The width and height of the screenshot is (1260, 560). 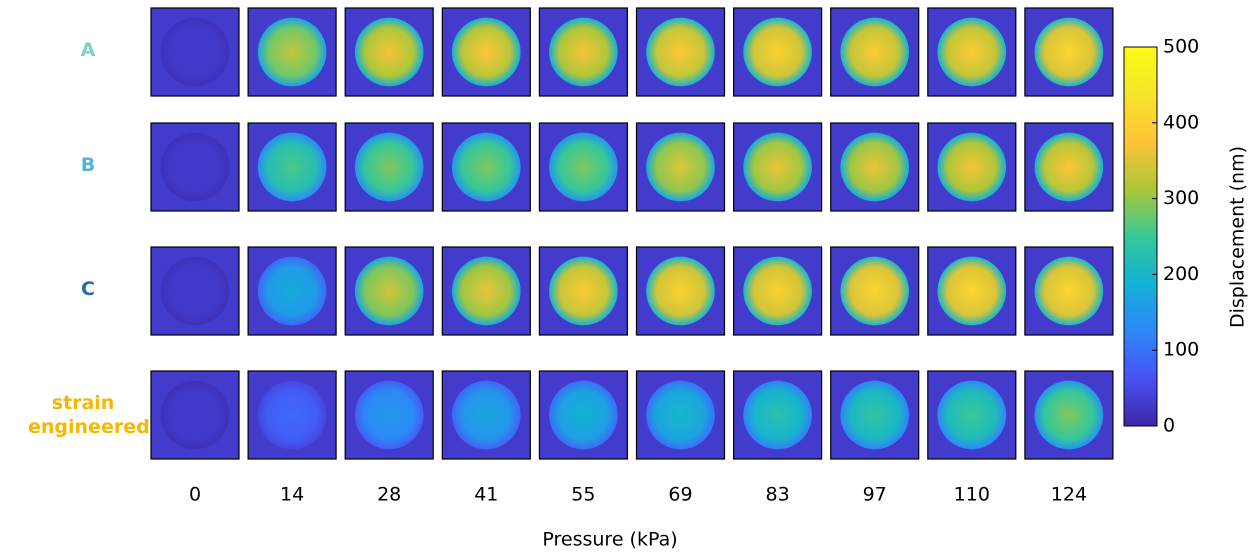 I want to click on x-tick-label: 124, so click(x=1069, y=495).